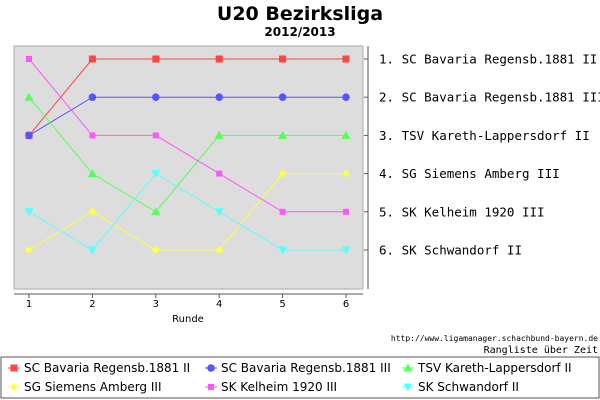 Image resolution: width=600 pixels, height=400 pixels. I want to click on x-tick-label: 2, so click(92, 304).